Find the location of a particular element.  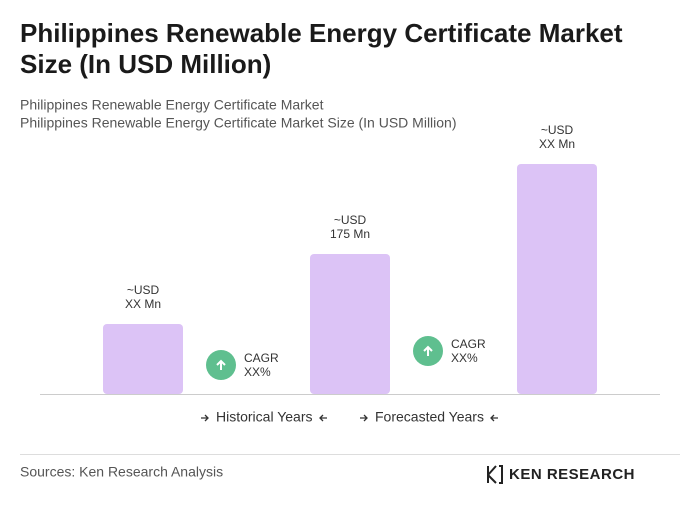

brand: KEN RESEARCH is located at coordinates (572, 474).